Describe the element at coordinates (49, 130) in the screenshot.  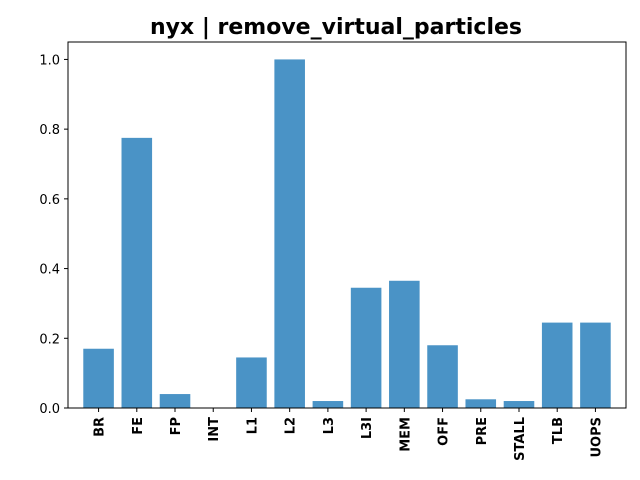
I see `y-tick-label: 0.8` at that location.